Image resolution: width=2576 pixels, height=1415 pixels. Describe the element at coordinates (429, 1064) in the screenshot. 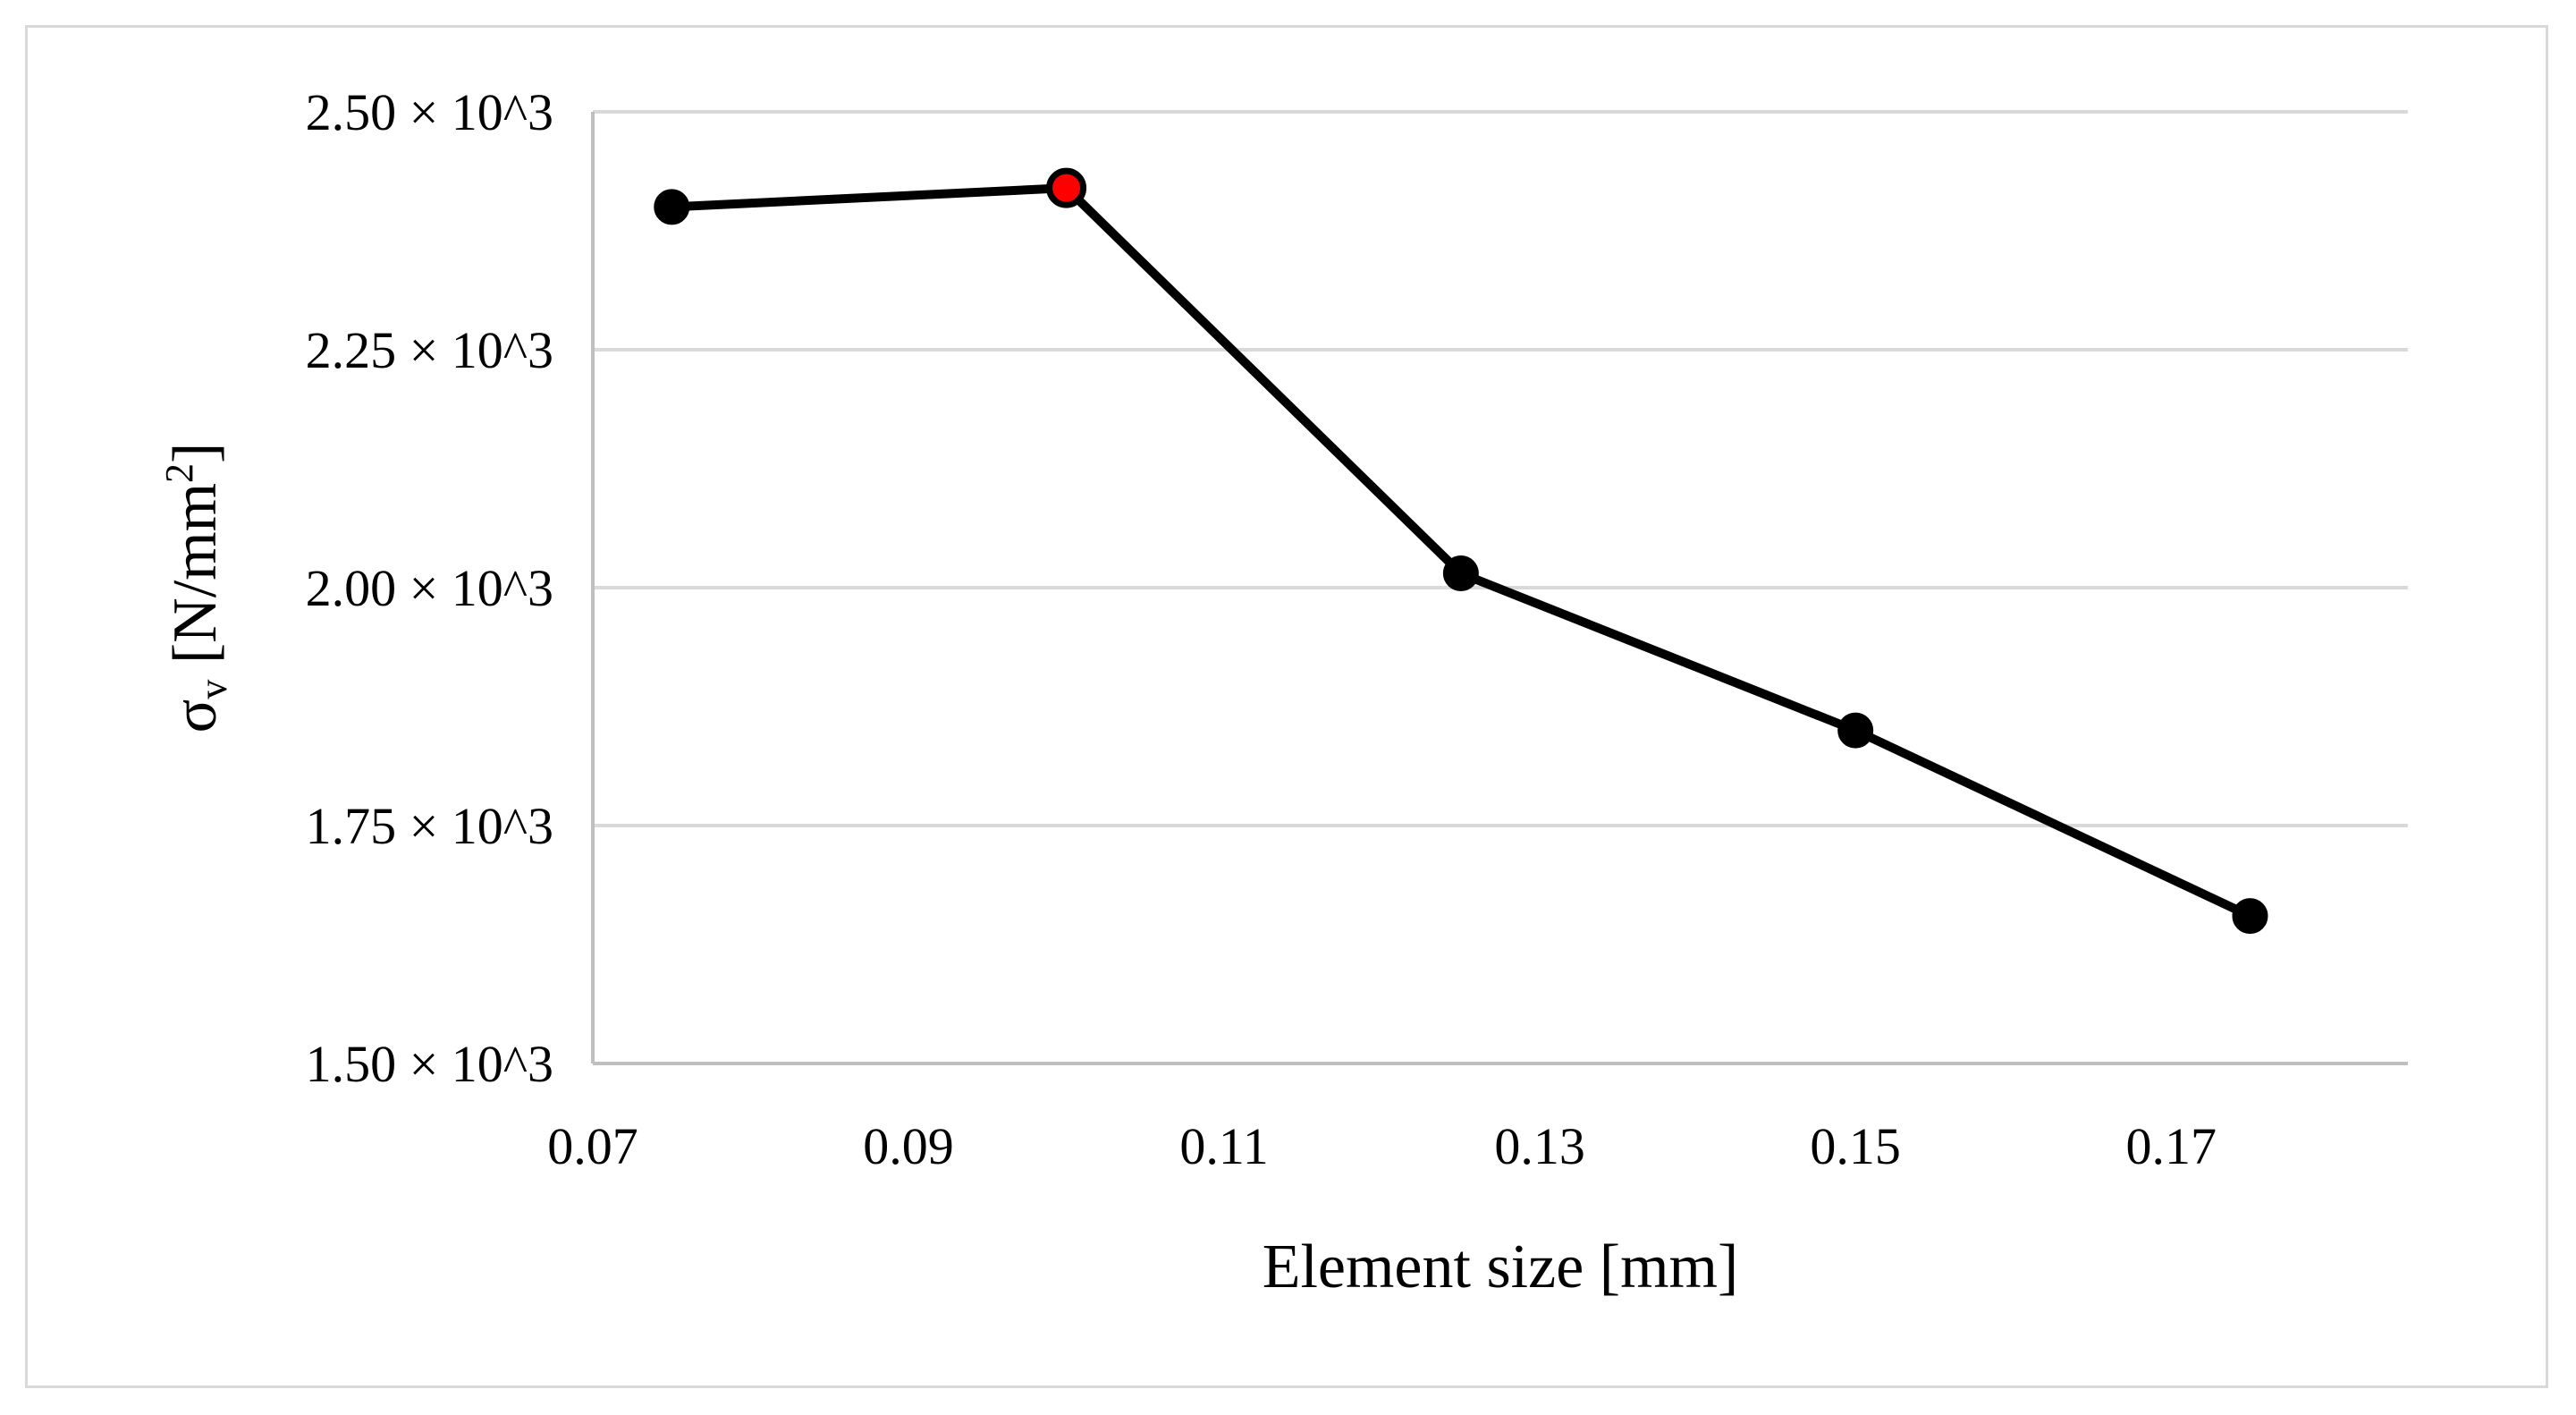

I see `y-tick-label: 1.50 × 10^3` at that location.